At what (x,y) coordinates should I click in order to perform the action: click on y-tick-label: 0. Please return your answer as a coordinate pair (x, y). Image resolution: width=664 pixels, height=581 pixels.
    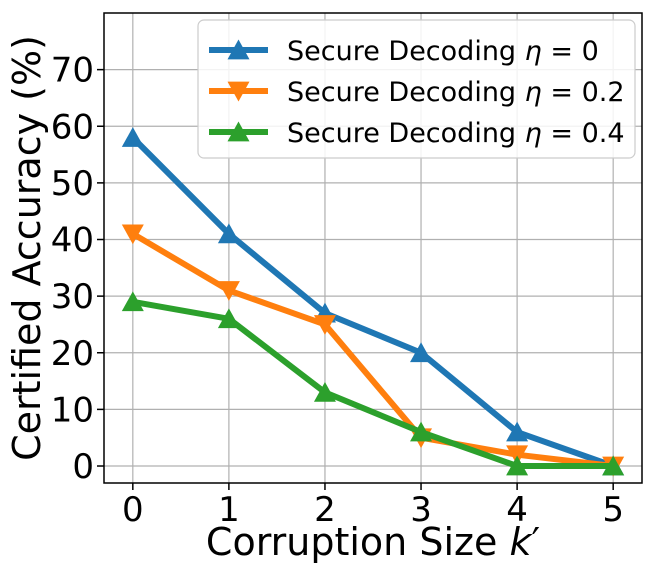
    Looking at the image, I should click on (83, 467).